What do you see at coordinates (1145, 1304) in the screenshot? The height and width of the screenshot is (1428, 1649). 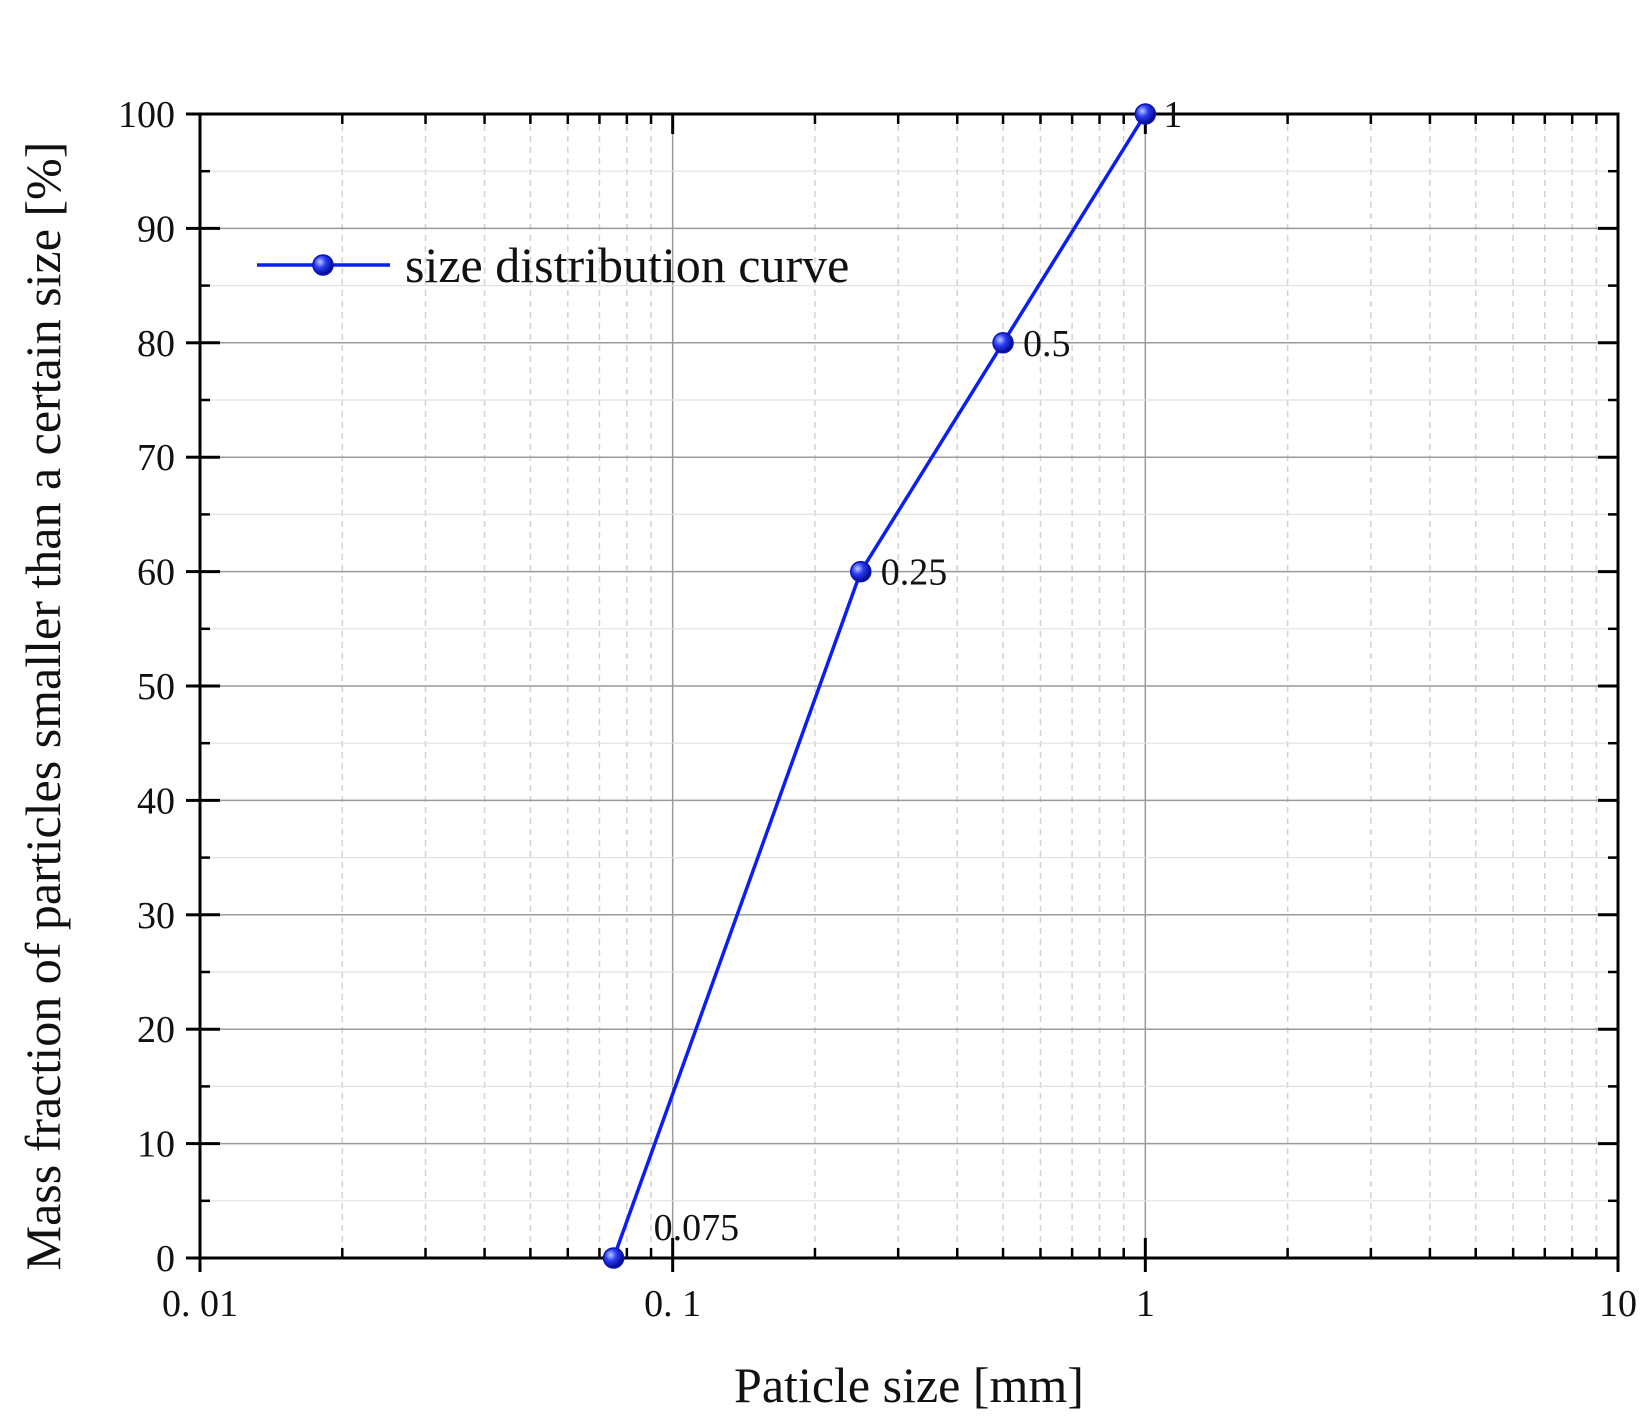 I see `x-tick-label: 1` at bounding box center [1145, 1304].